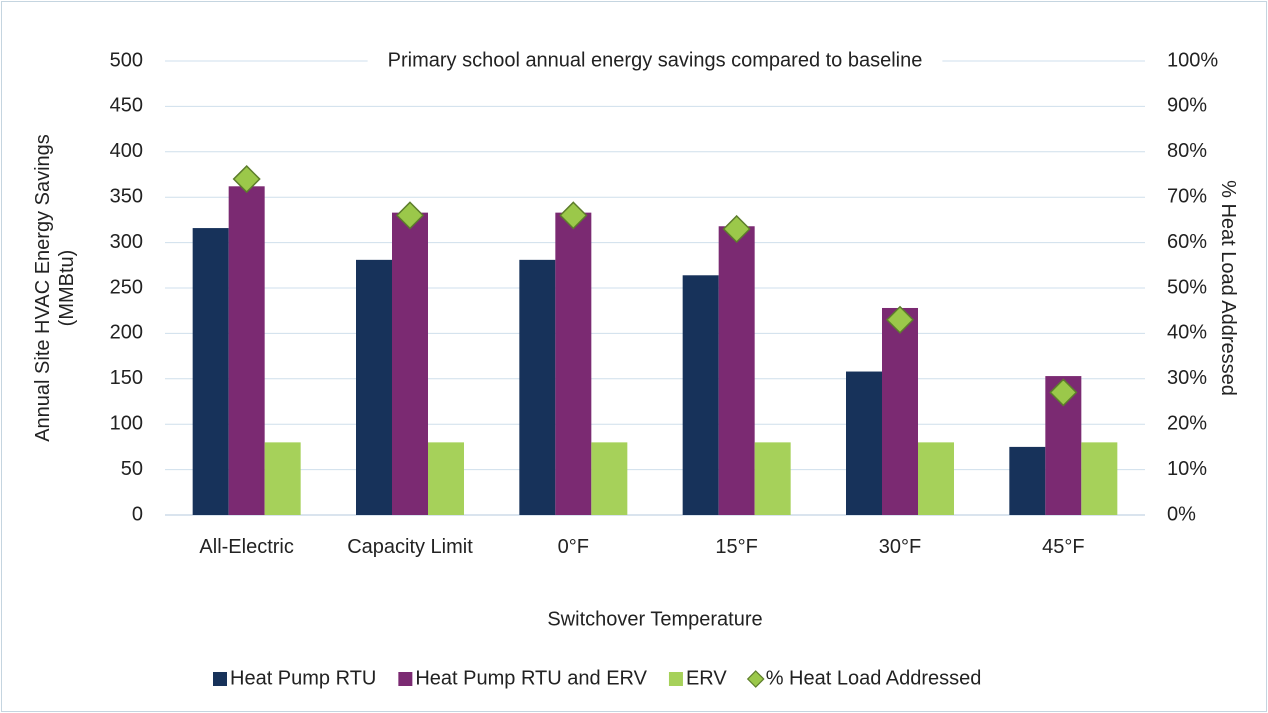 This screenshot has width=1268, height=713. I want to click on y2-tick-label: 40%, so click(1187, 333).